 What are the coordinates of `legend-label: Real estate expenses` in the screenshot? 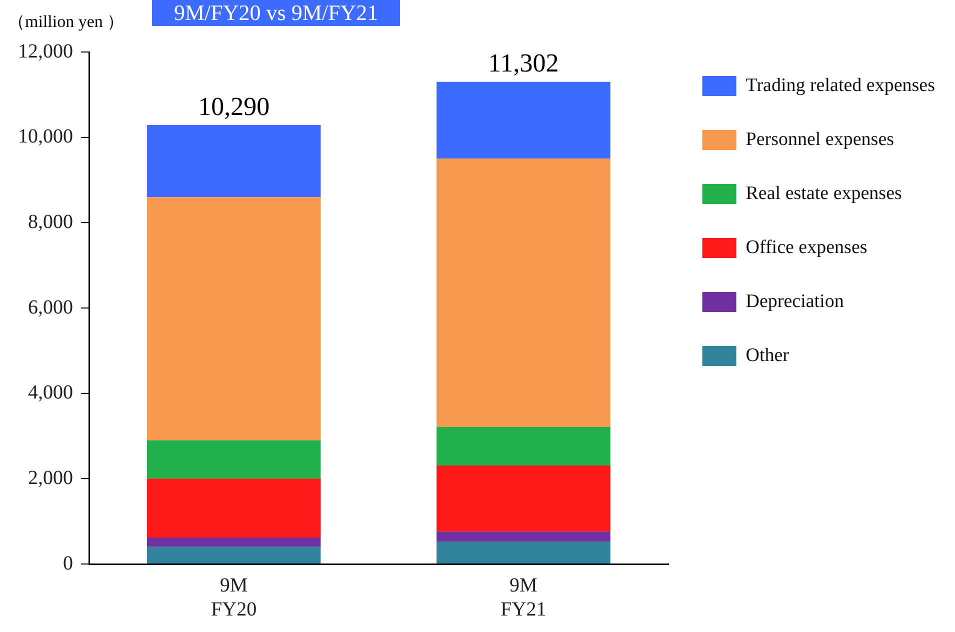 It's located at (824, 193).